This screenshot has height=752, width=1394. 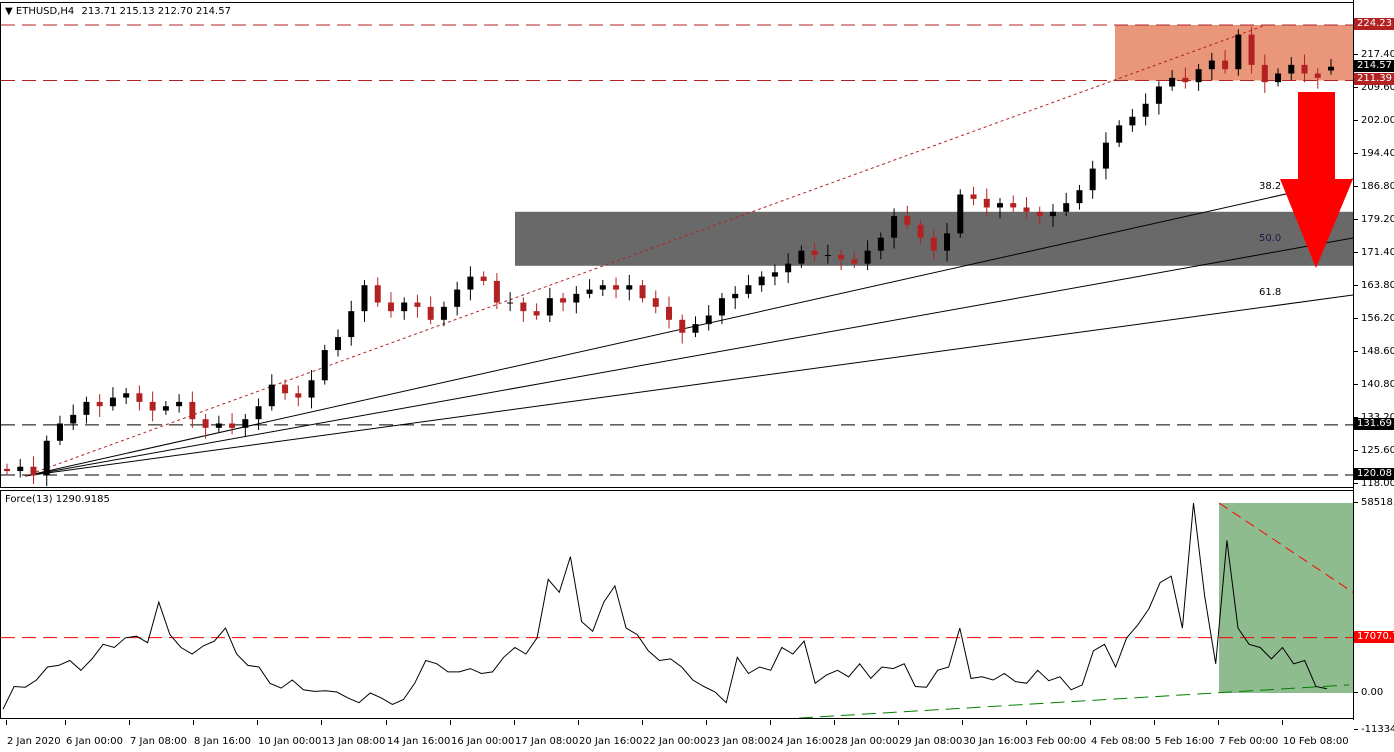 I want to click on time-tick-label: 29 Jan 08:00, so click(x=931, y=741).